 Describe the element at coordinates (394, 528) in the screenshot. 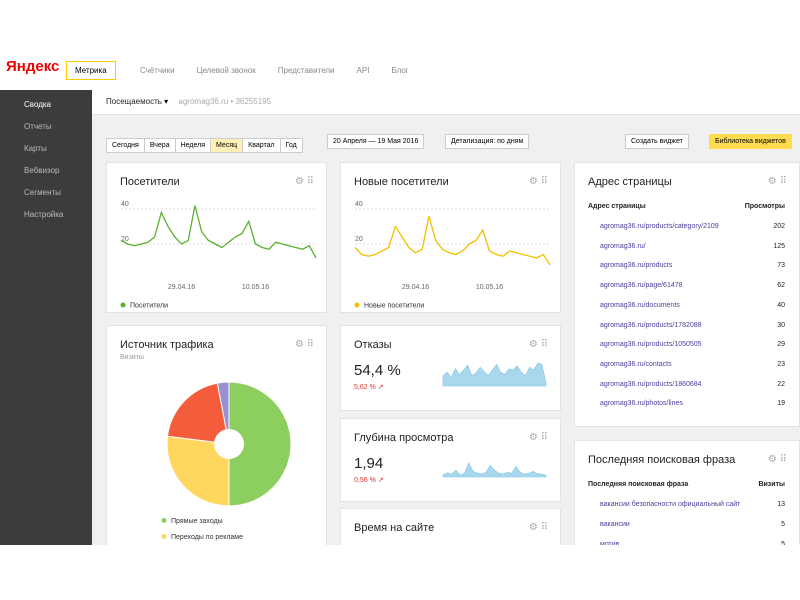

I see `widget-title: Время на сайте` at that location.